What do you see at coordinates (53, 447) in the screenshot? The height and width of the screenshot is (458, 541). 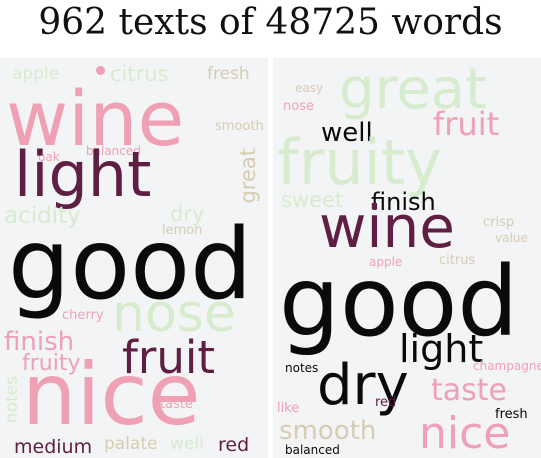 I see `word-medium: medium` at bounding box center [53, 447].